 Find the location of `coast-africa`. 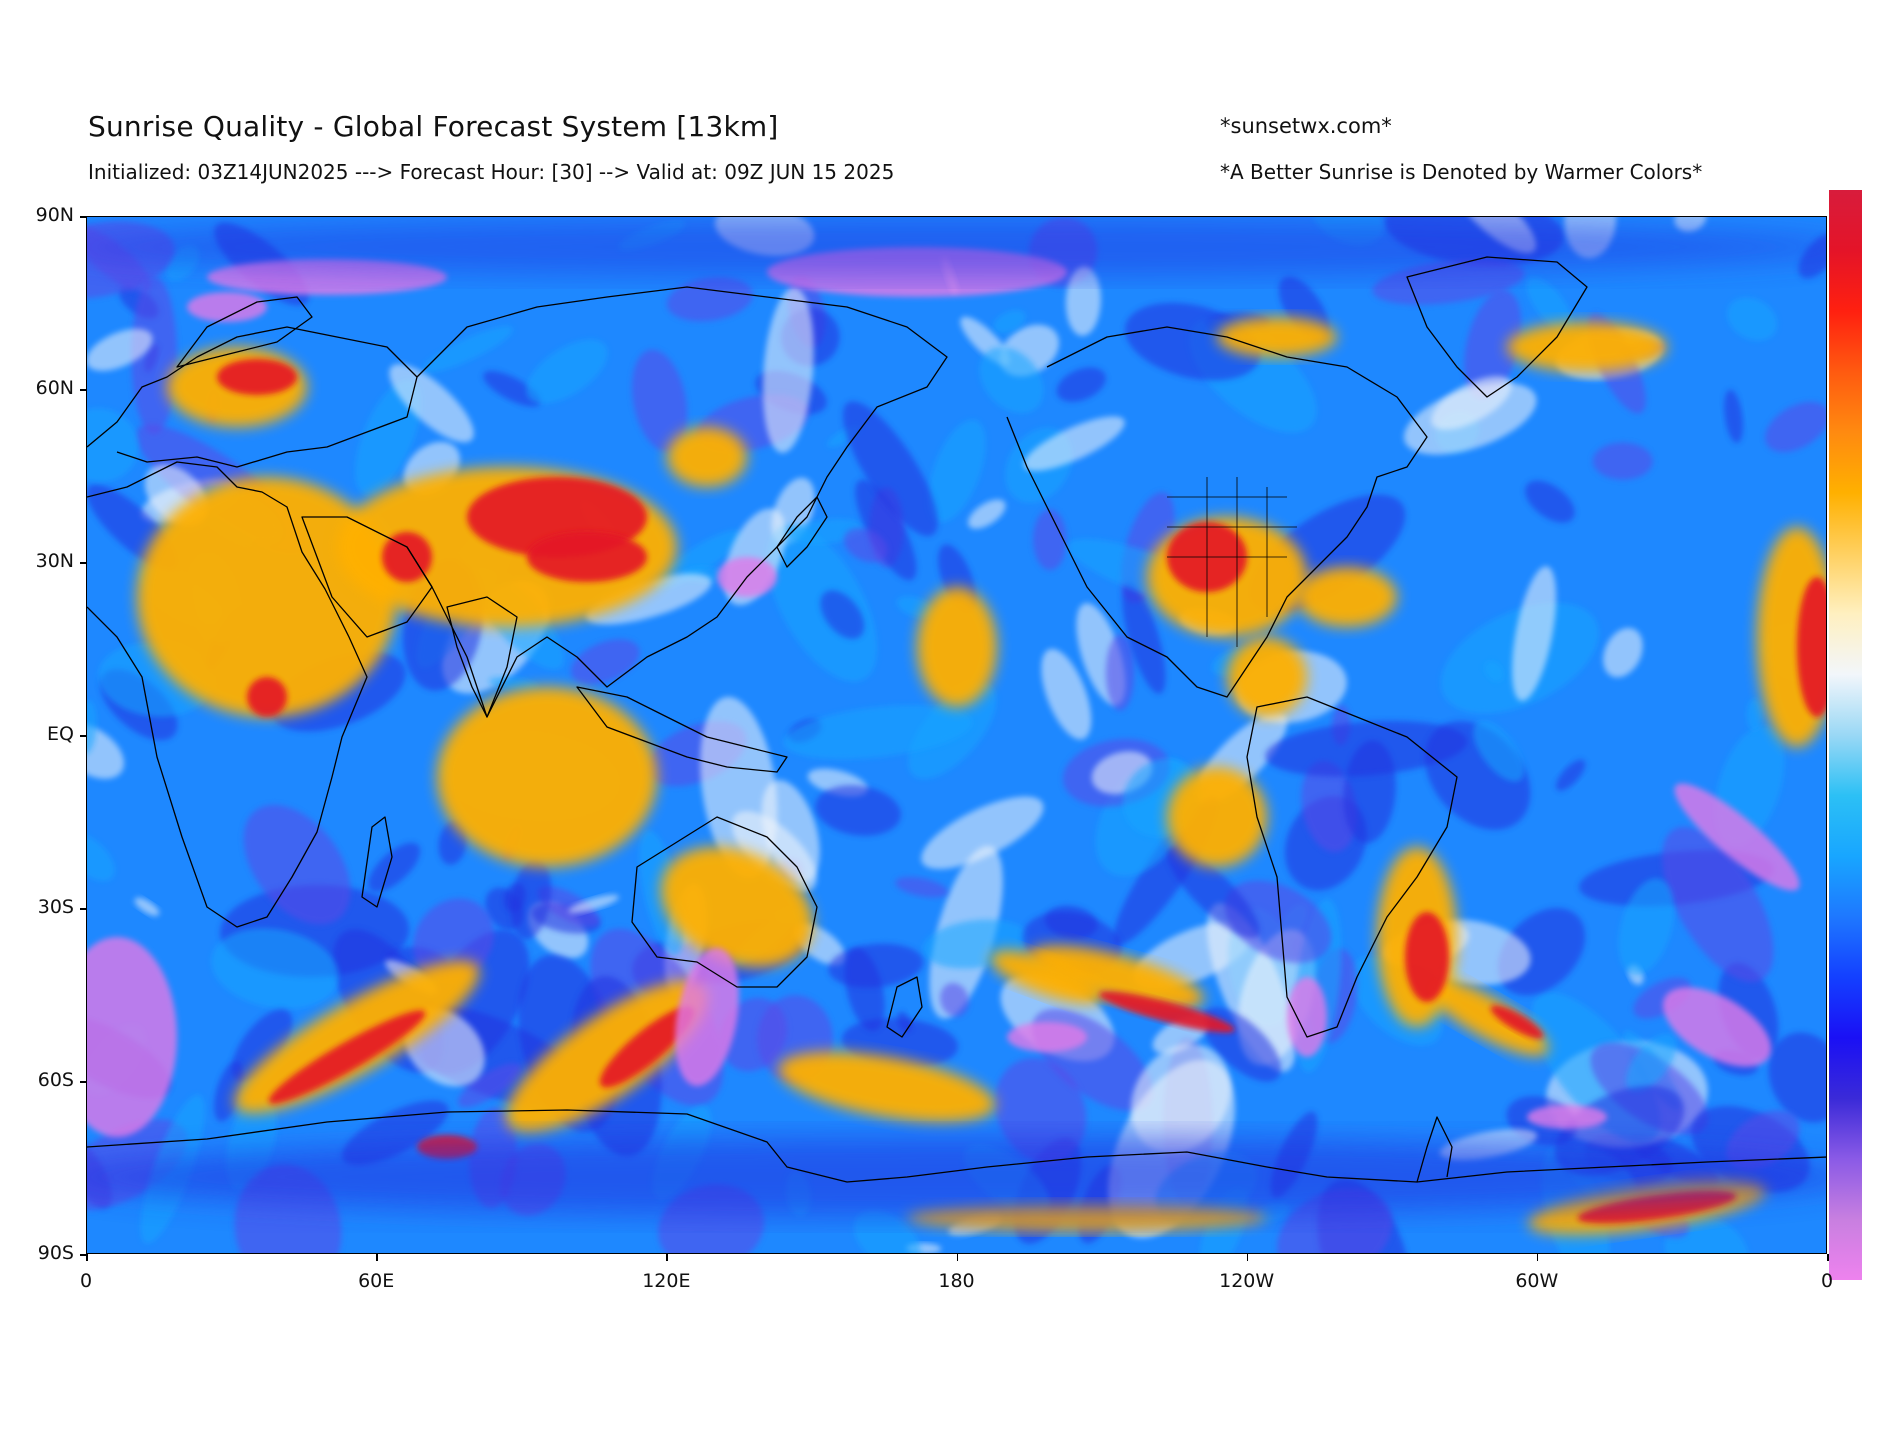

coast-africa is located at coordinates (227, 694).